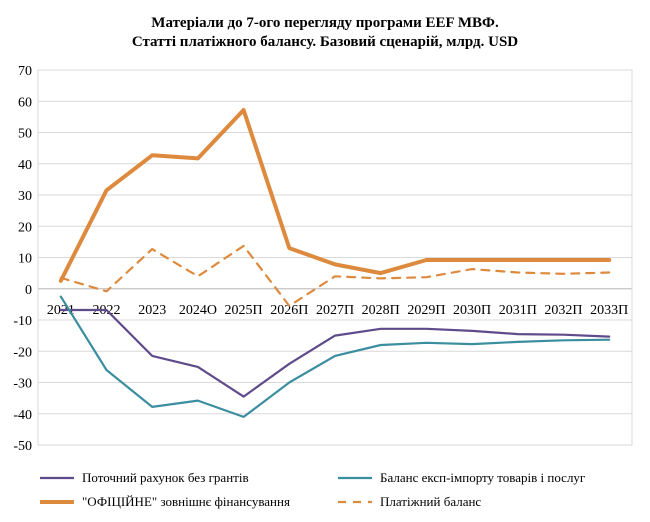  I want to click on x-tick-label: 2033П, so click(609, 310).